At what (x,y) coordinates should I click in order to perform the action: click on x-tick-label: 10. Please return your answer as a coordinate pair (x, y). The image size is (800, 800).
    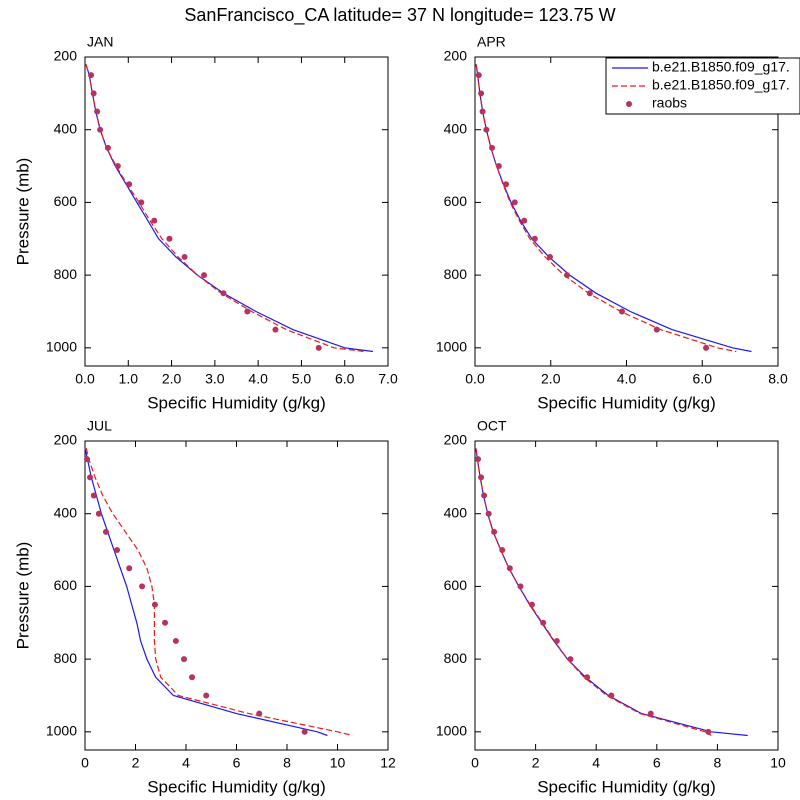
    Looking at the image, I should click on (778, 763).